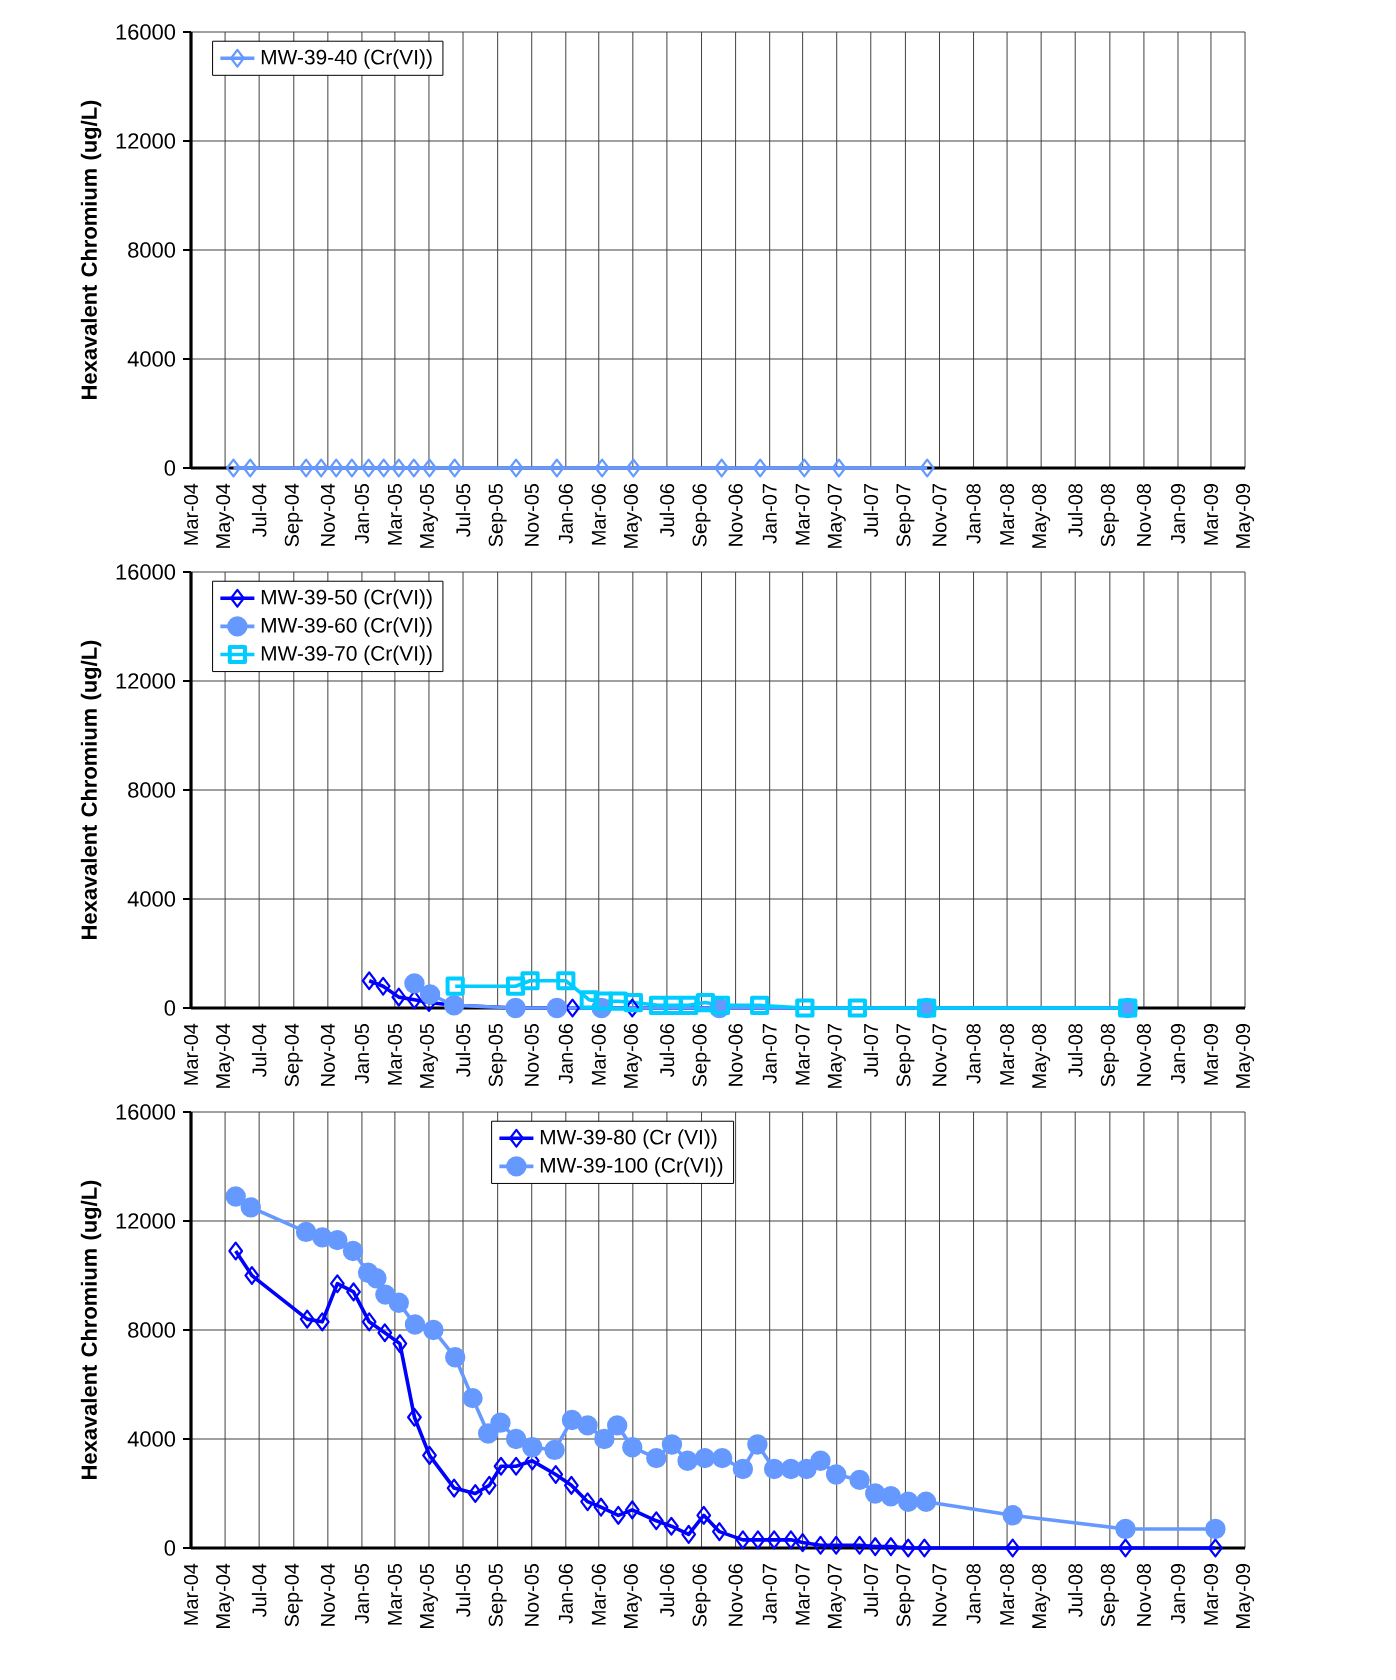 The image size is (1396, 1680). What do you see at coordinates (565, 1593) in the screenshot?
I see `x-tick-label: Jan-06` at bounding box center [565, 1593].